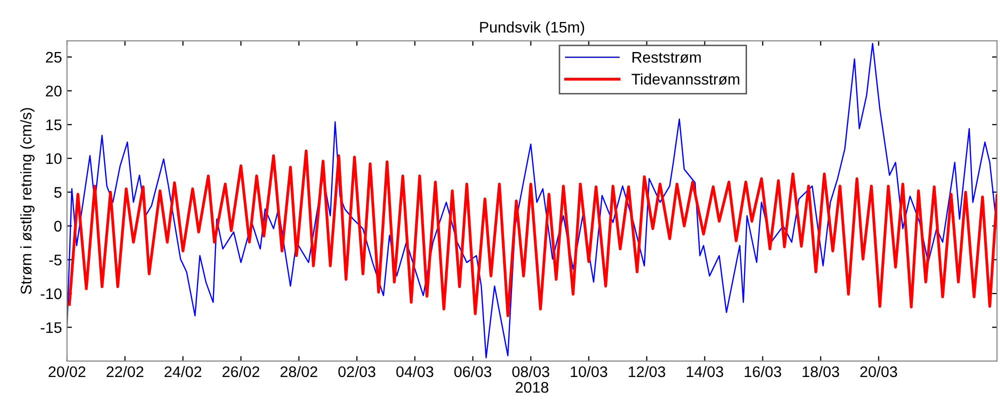  I want to click on x-tick-label: 24/02, so click(183, 372).